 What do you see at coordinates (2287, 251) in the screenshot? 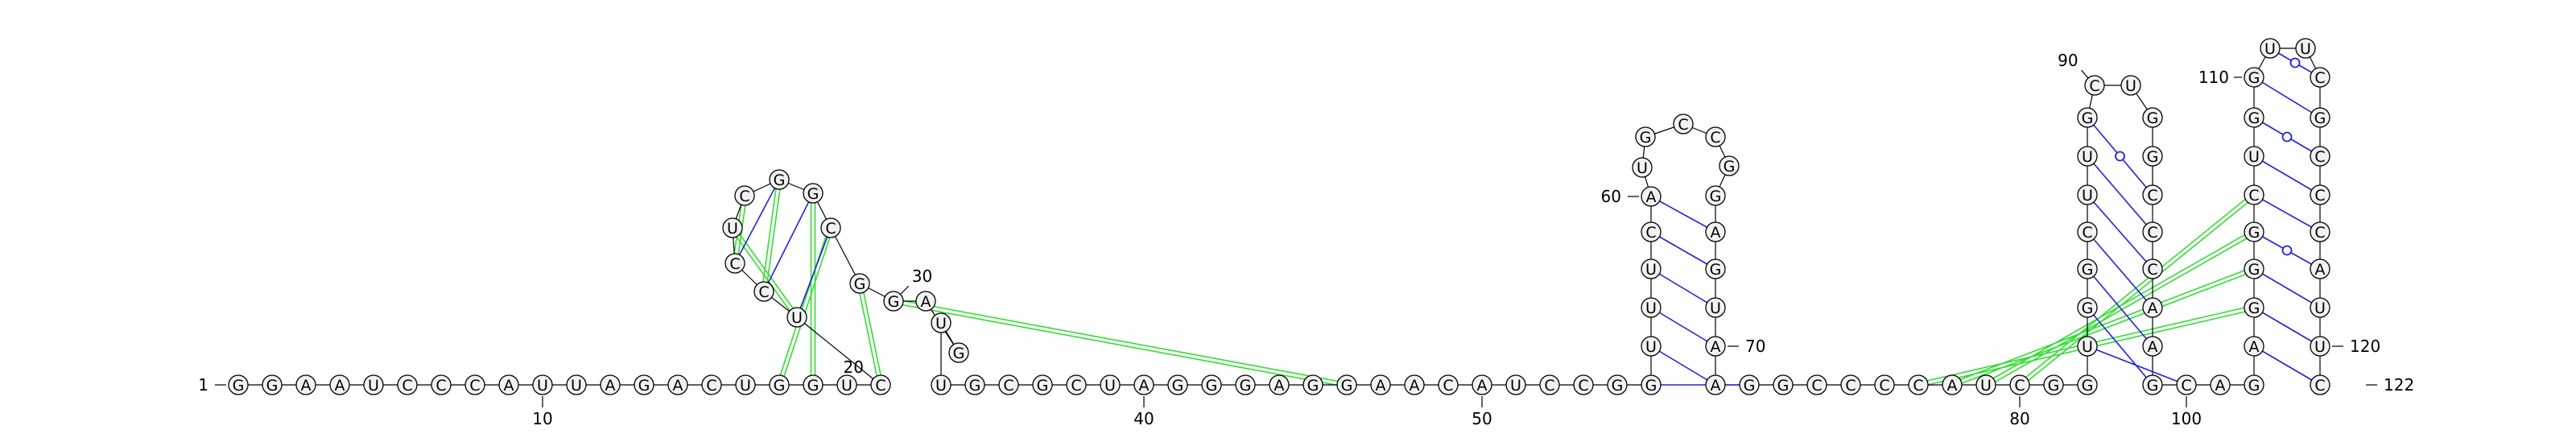
I see `wobble-marker` at bounding box center [2287, 251].